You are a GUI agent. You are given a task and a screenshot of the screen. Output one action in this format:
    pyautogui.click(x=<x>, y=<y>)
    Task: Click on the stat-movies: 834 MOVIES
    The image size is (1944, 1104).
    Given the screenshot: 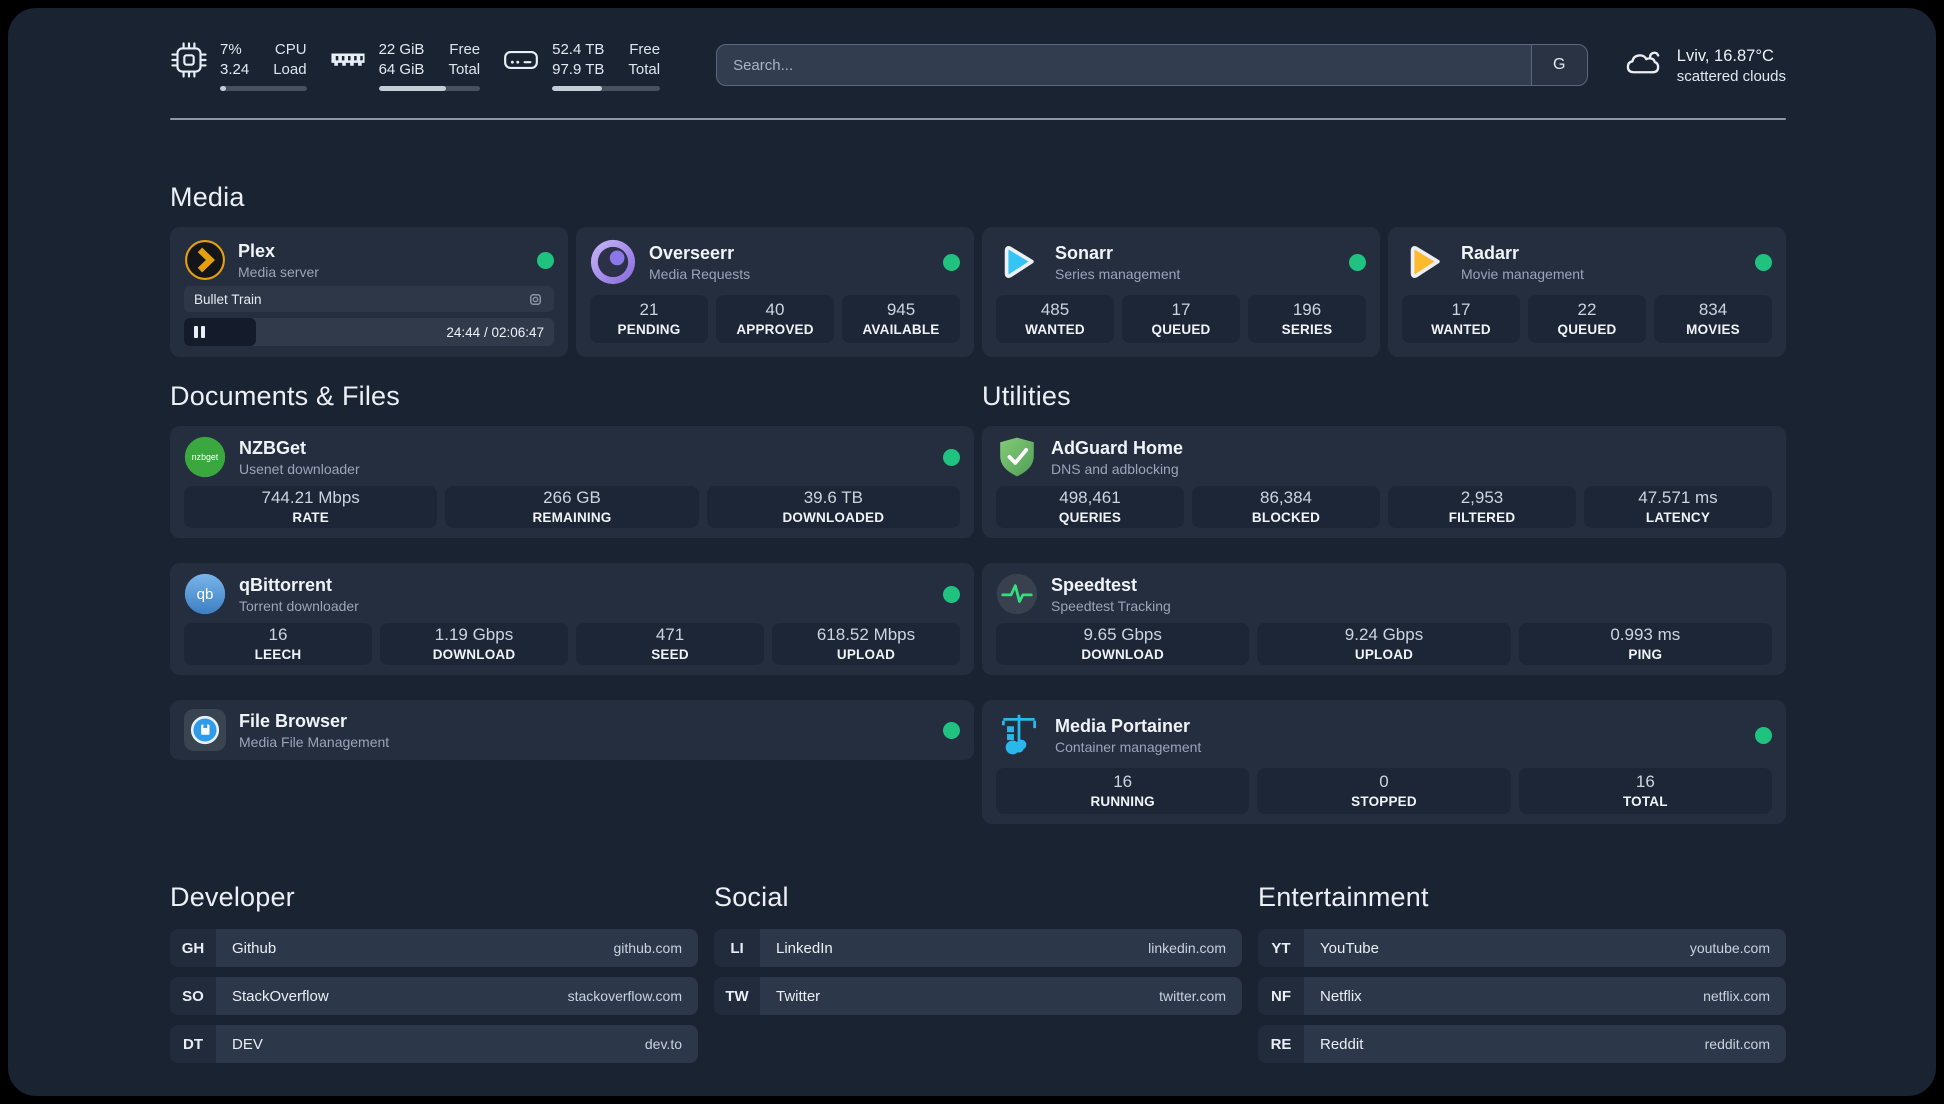 What is the action you would take?
    pyautogui.click(x=1713, y=319)
    